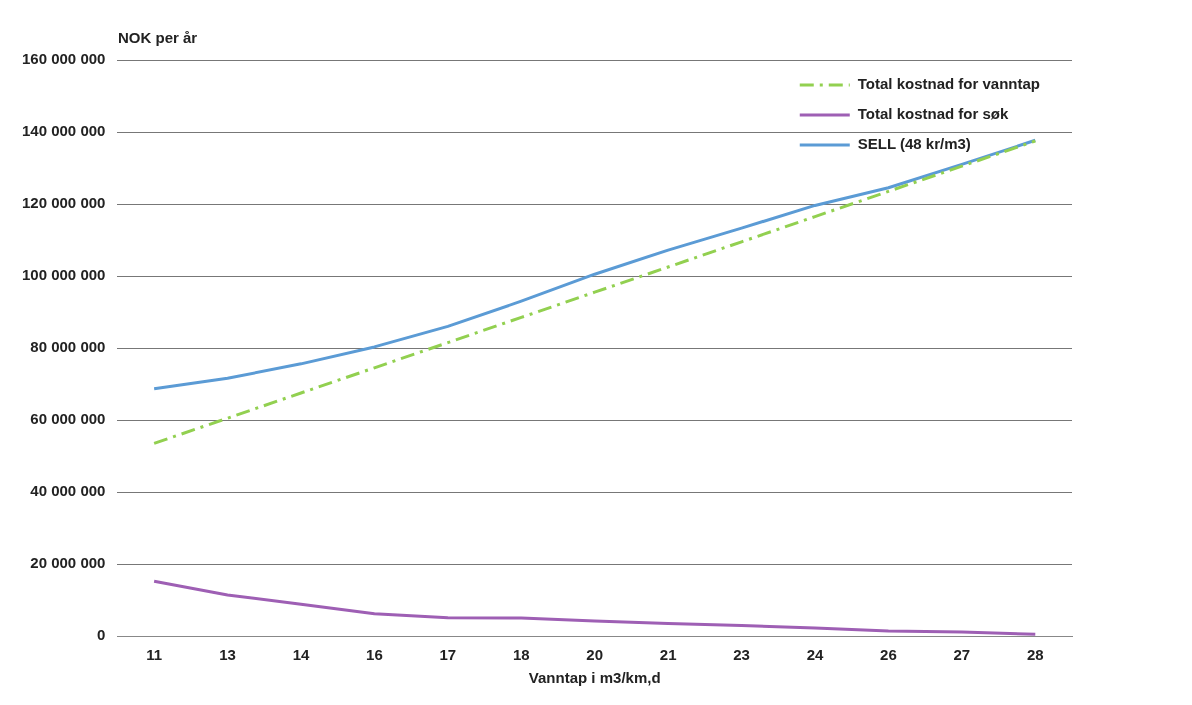 This screenshot has width=1192, height=705. I want to click on x-tick-label: 14, so click(301, 655).